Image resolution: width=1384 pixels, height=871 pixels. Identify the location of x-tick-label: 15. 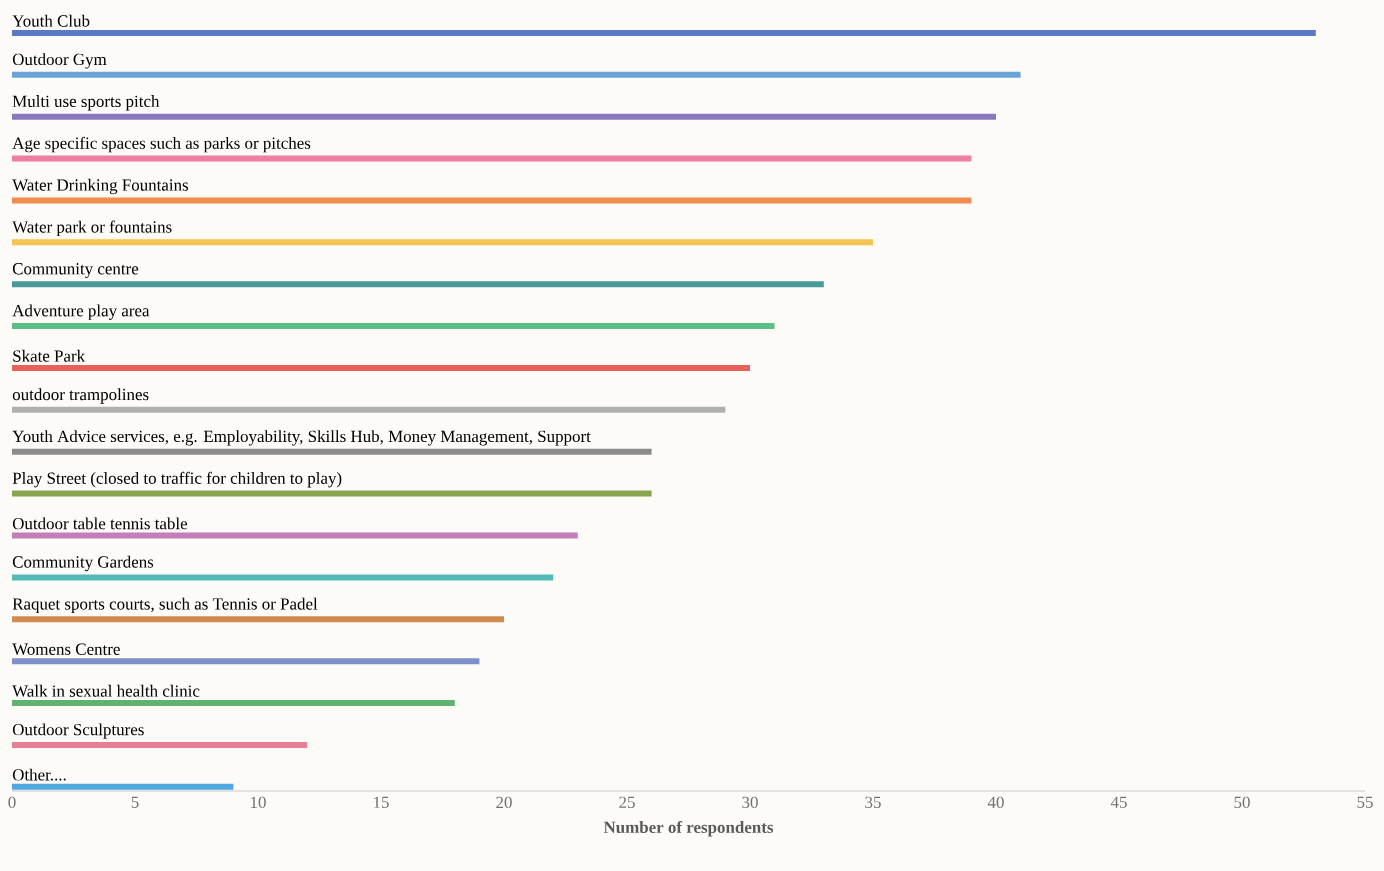
(381, 802).